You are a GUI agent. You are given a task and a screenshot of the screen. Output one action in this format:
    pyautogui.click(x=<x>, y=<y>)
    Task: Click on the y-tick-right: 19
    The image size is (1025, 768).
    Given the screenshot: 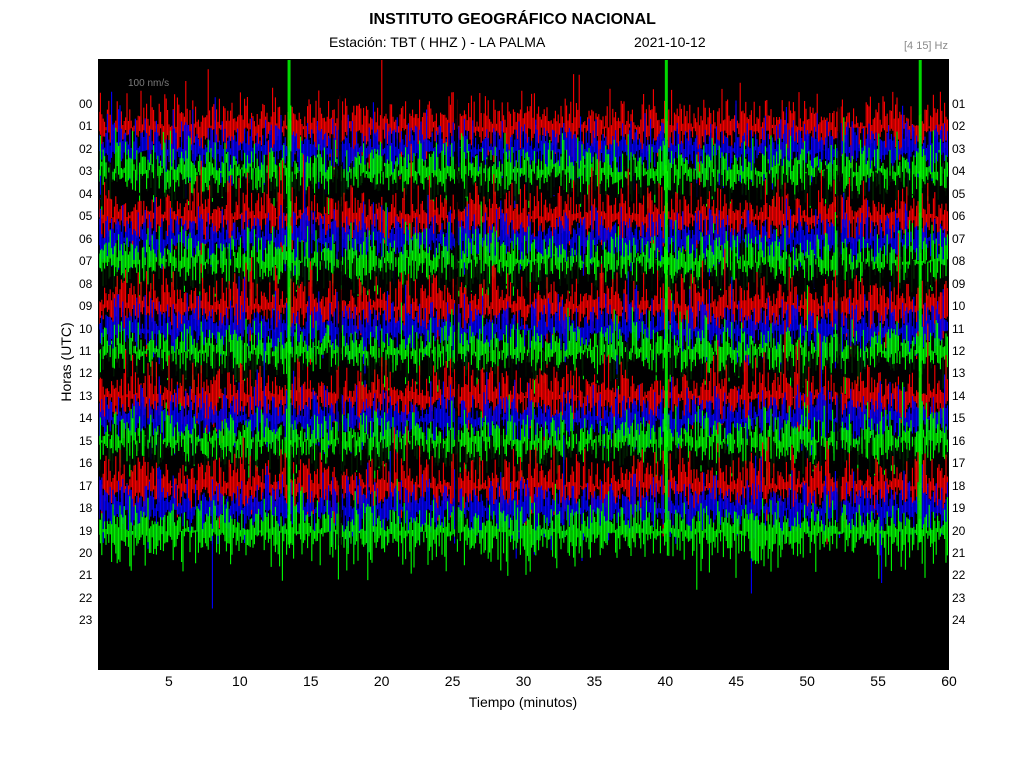 What is the action you would take?
    pyautogui.click(x=959, y=508)
    